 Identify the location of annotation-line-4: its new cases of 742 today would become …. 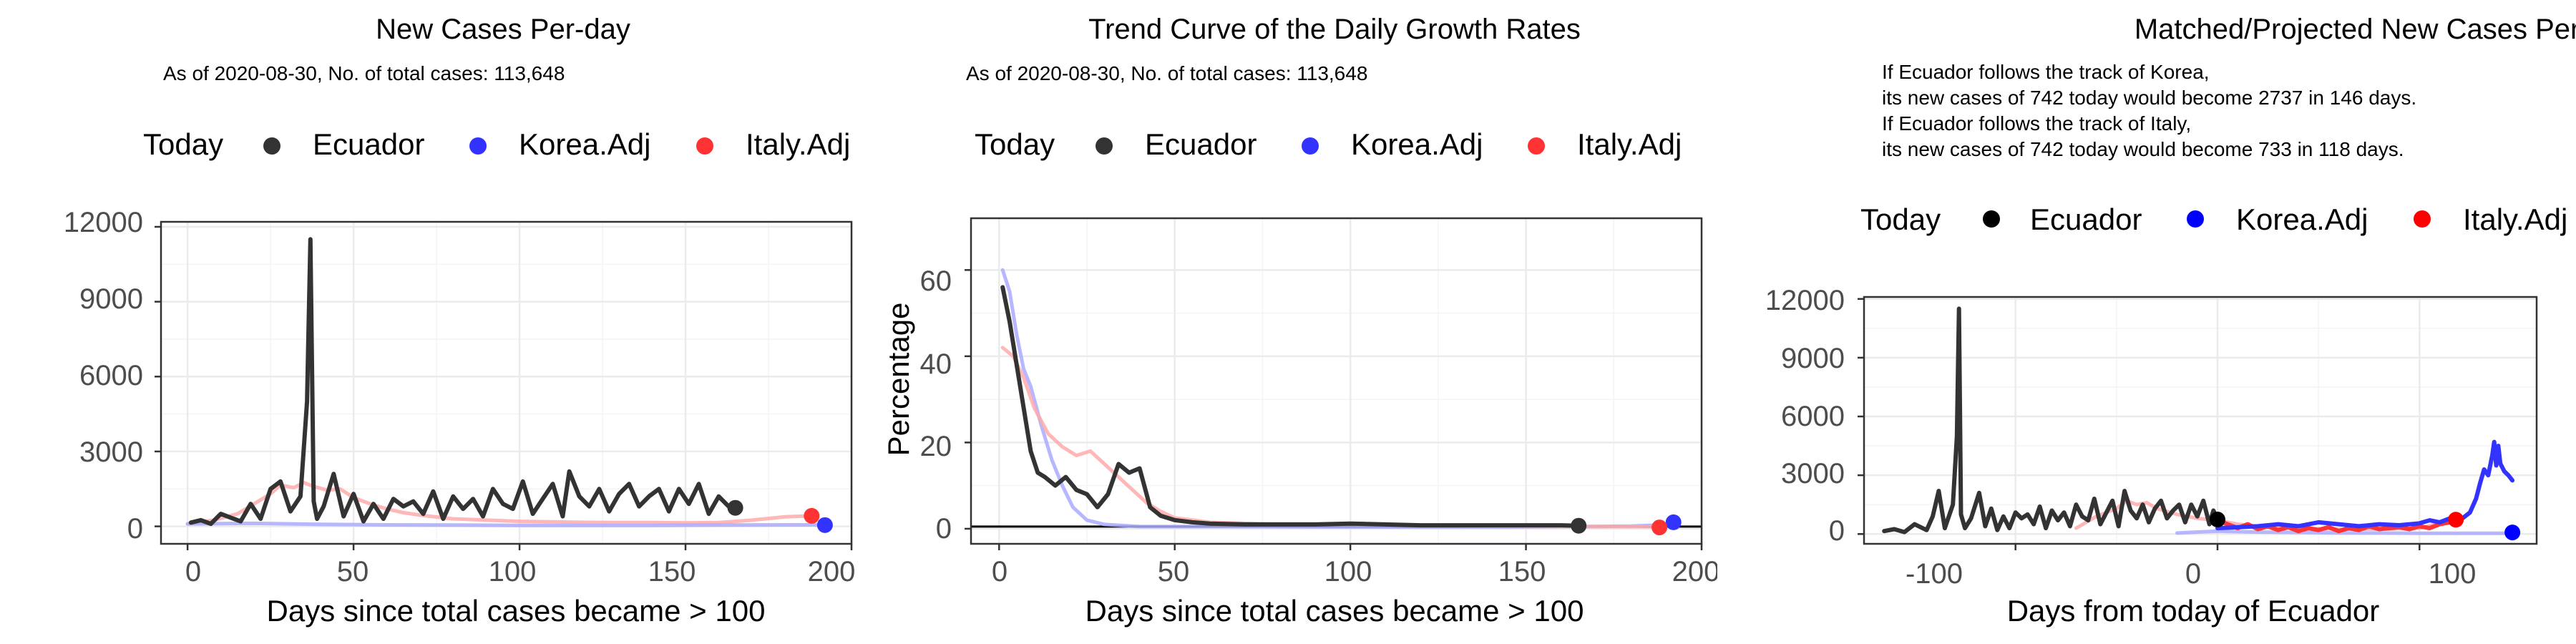
(2143, 149).